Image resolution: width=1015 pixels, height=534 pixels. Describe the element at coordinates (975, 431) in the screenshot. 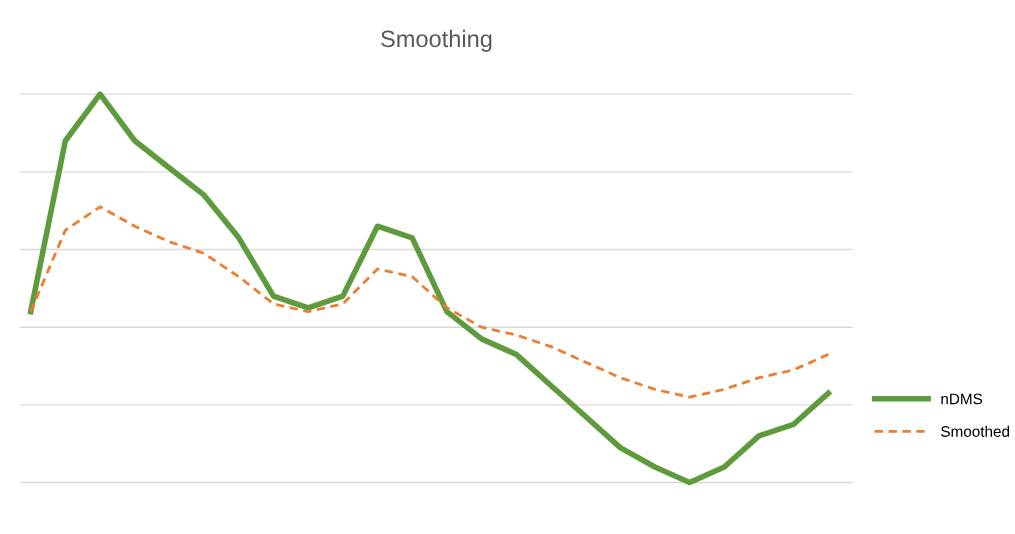

I see `legend-label: Smoothed` at that location.